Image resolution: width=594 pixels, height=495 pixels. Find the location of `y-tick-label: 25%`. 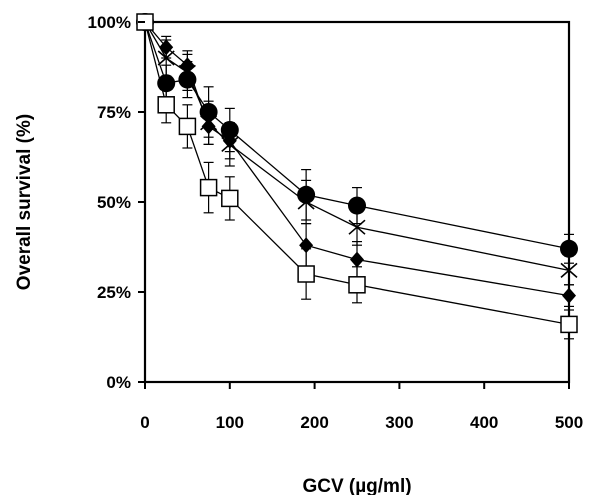

y-tick-label: 25% is located at coordinates (114, 292).